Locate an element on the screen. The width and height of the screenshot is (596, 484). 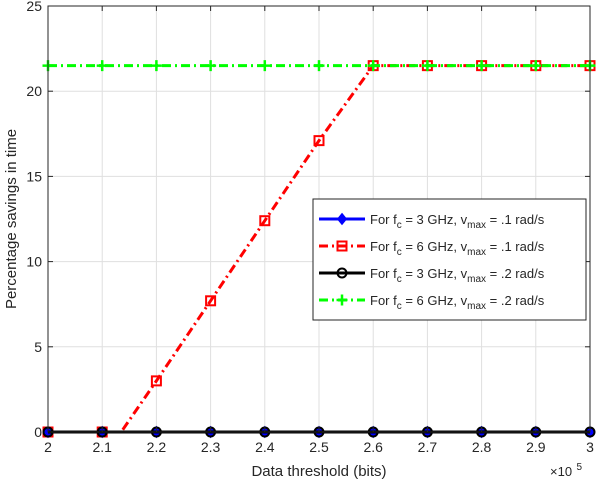
x-tick-label: 2.8 is located at coordinates (482, 447).